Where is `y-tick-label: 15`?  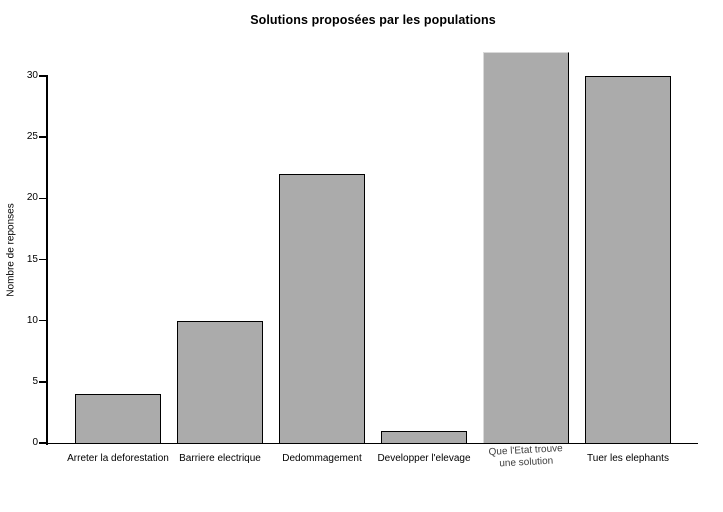
y-tick-label: 15 is located at coordinates (32, 259).